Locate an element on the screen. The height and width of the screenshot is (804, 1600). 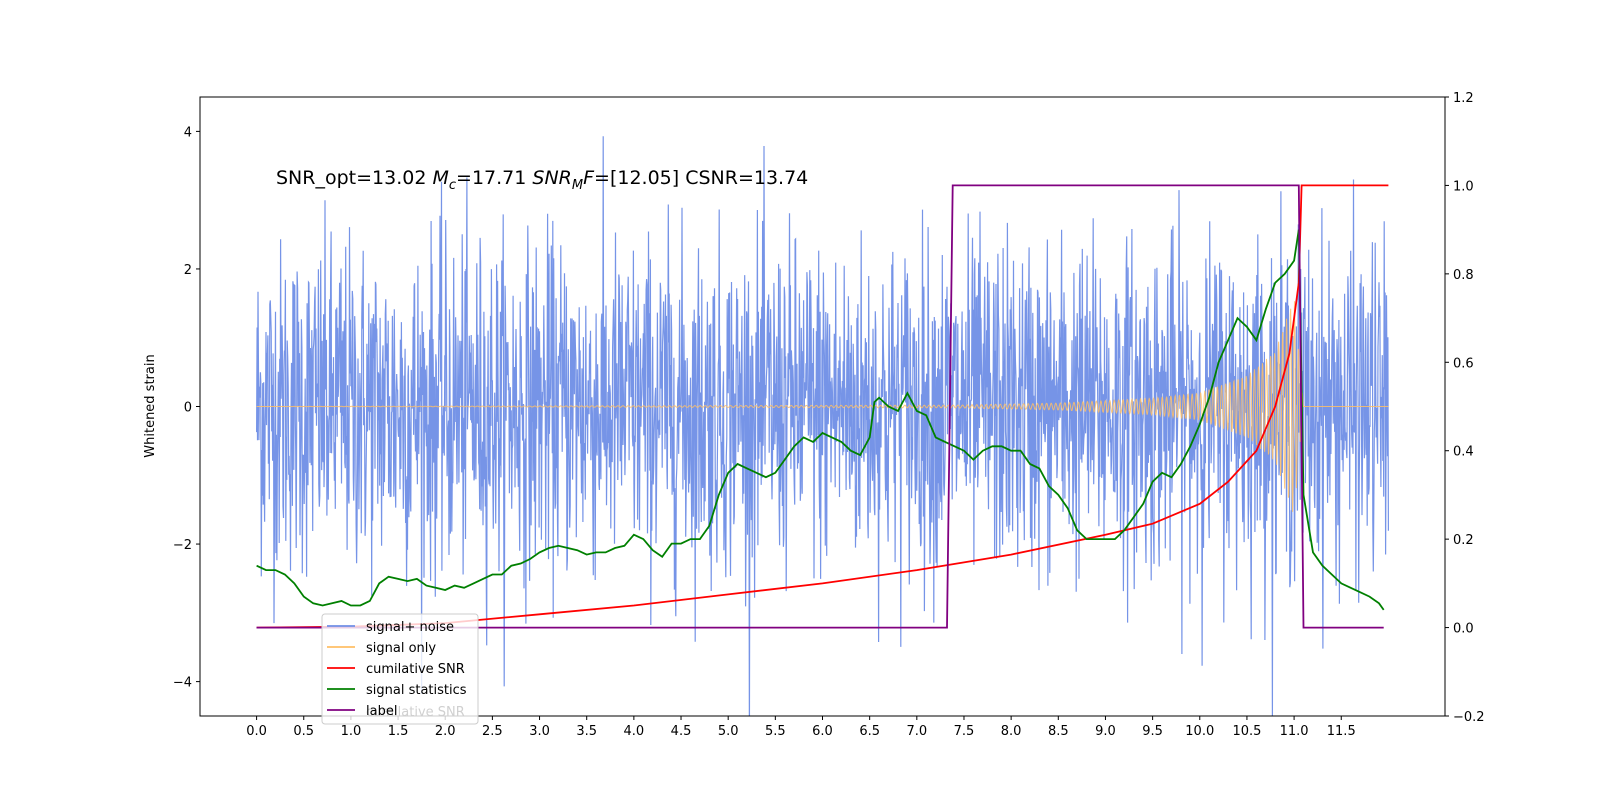
x-tick-label: 0.5 is located at coordinates (303, 731).